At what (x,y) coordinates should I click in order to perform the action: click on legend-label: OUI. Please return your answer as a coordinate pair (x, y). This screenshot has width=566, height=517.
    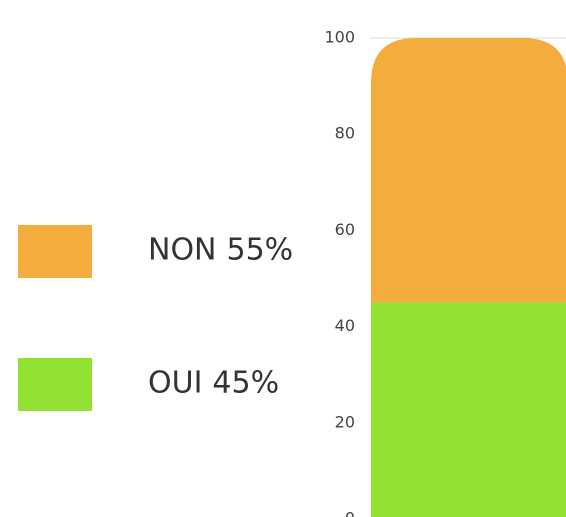
    Looking at the image, I should click on (175, 383).